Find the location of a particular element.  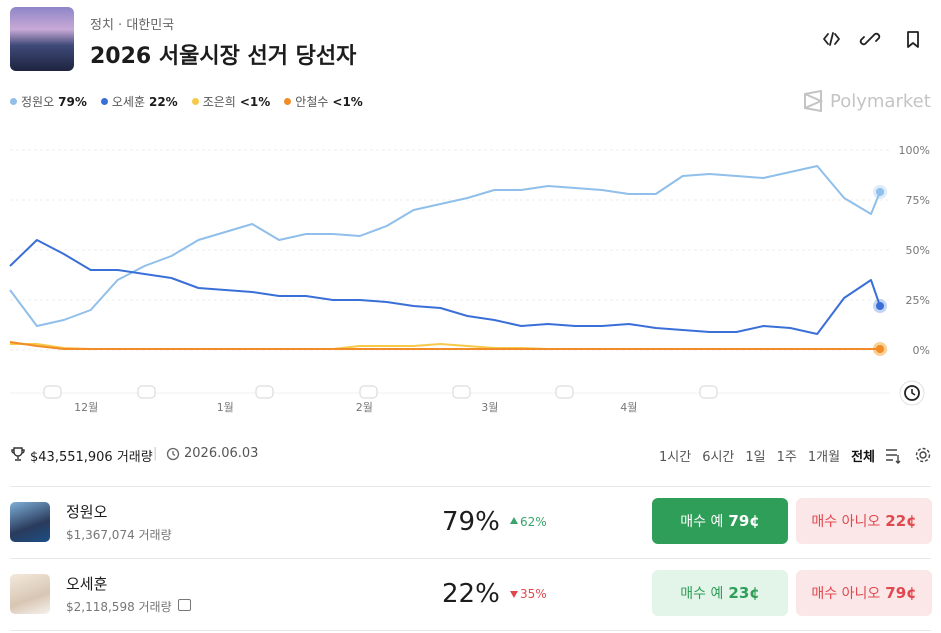

gift-icon is located at coordinates (184, 605).